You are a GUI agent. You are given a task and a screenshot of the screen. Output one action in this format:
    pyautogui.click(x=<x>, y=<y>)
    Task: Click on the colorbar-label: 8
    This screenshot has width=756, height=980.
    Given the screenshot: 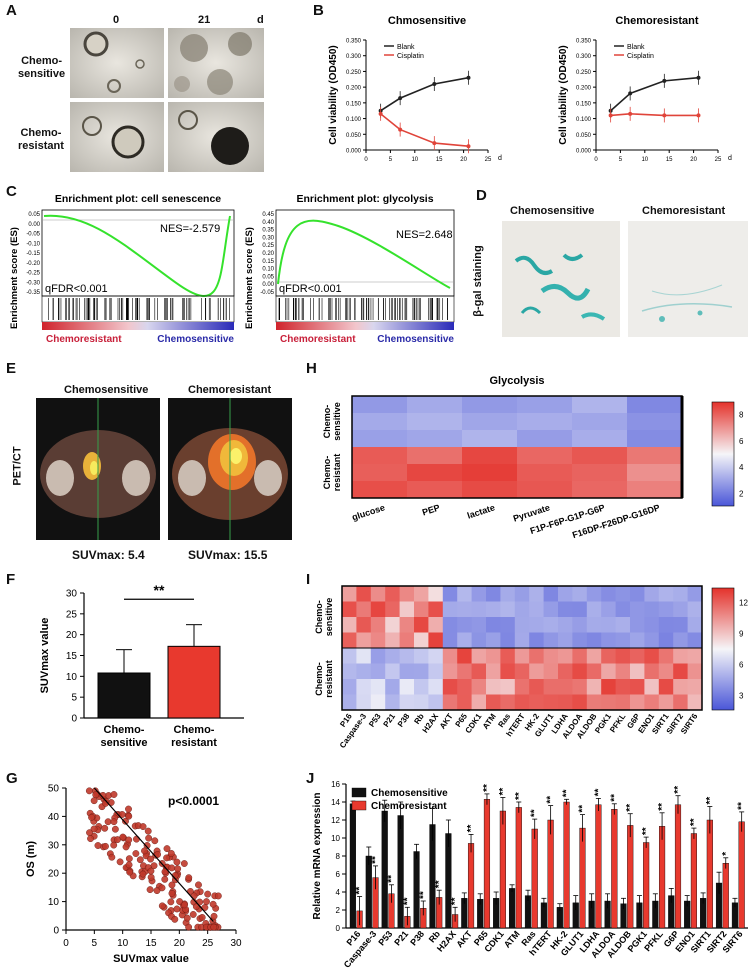 What is the action you would take?
    pyautogui.click(x=741, y=414)
    